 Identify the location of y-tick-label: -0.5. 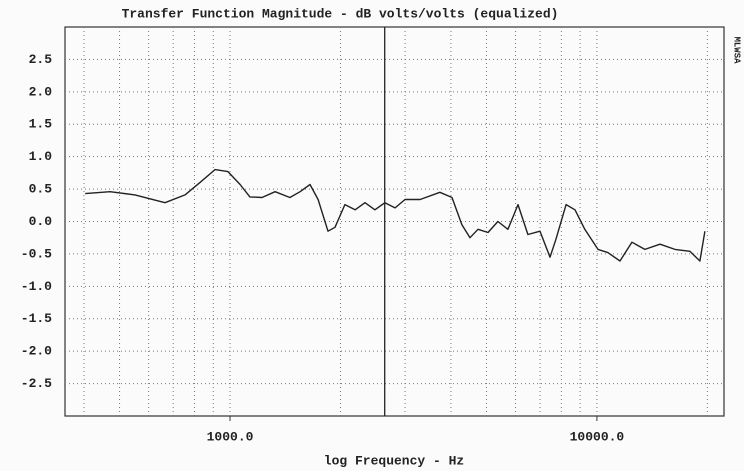
(36, 253).